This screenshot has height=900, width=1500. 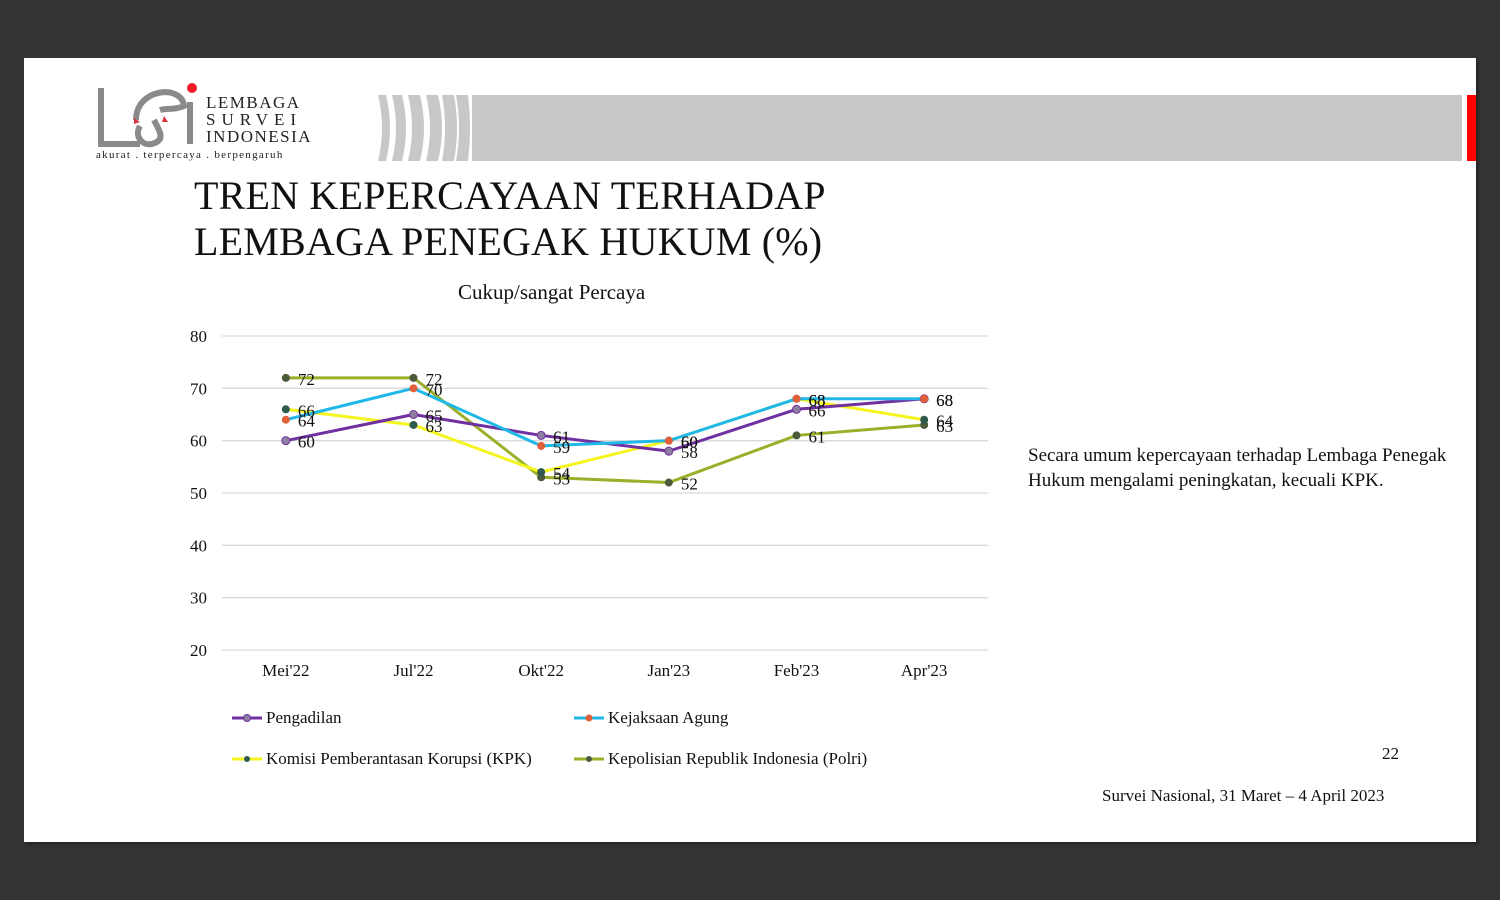 What do you see at coordinates (198, 388) in the screenshot?
I see `y-tick-label: 70` at bounding box center [198, 388].